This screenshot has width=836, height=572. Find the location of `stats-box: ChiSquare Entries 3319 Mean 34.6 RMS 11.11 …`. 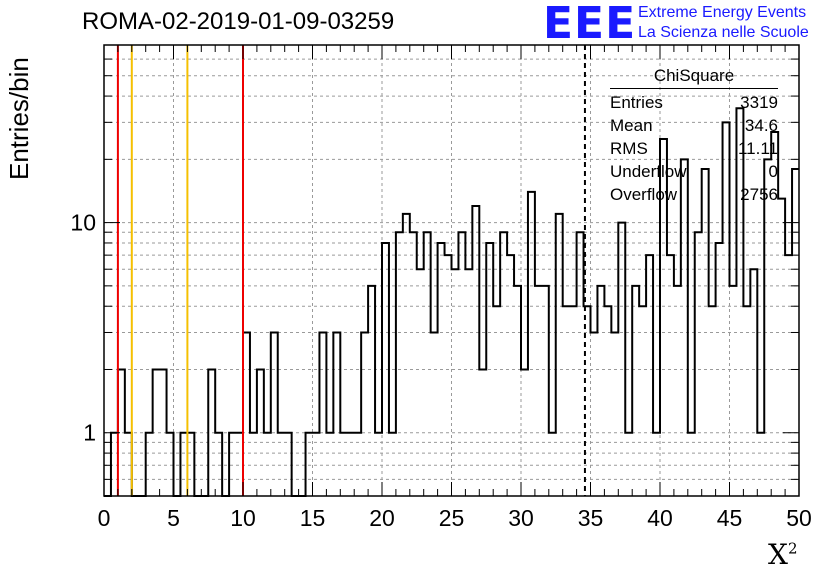

stats-box: ChiSquare Entries 3319 Mean 34.6 RMS 11.11 … is located at coordinates (694, 136).